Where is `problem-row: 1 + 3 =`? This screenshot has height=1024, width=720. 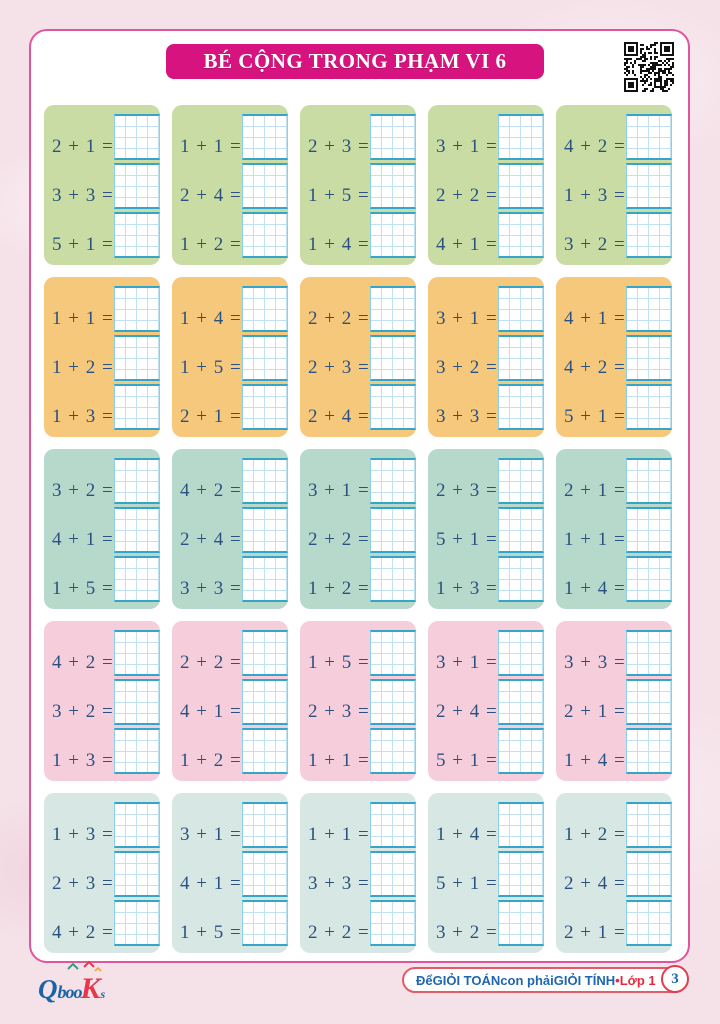
problem-row: 1 + 3 = is located at coordinates (106, 405).